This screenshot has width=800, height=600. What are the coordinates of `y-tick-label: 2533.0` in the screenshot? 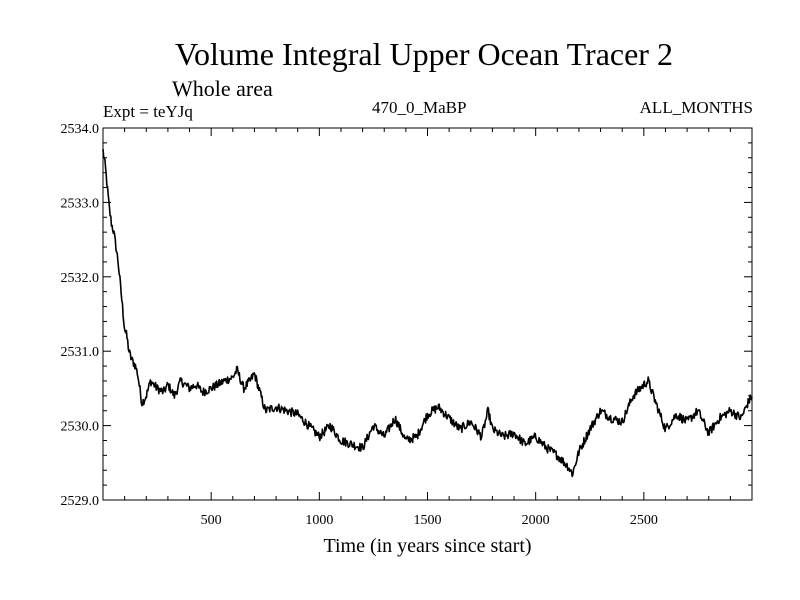 It's located at (80, 203).